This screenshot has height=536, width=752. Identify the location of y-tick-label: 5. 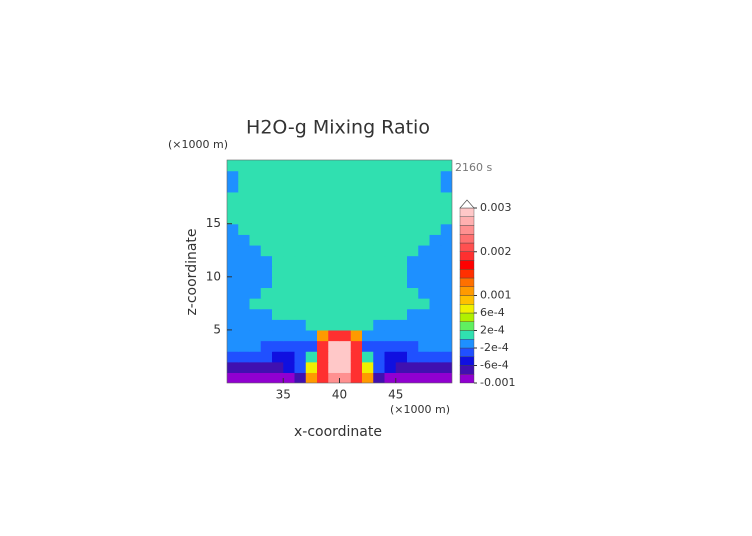
(217, 329).